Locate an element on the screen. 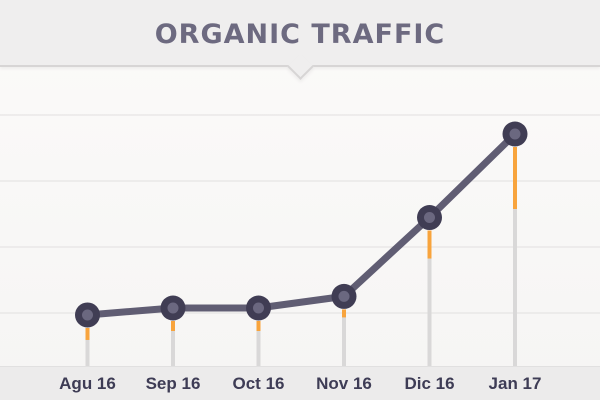 The height and width of the screenshot is (400, 600). x-label-nov-16: Nov 16 is located at coordinates (344, 383).